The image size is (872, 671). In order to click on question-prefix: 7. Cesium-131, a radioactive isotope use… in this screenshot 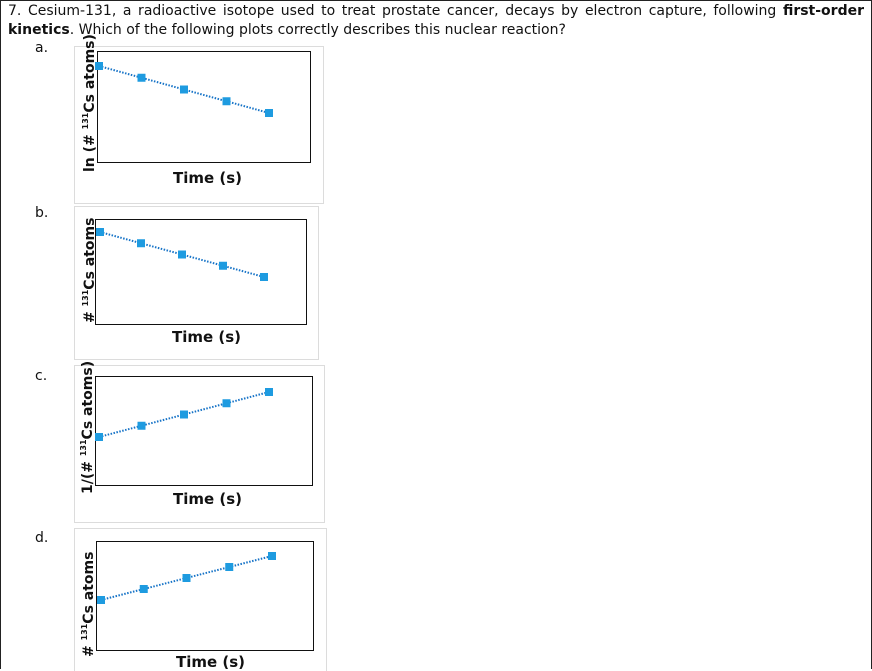, I will do `click(395, 11)`.